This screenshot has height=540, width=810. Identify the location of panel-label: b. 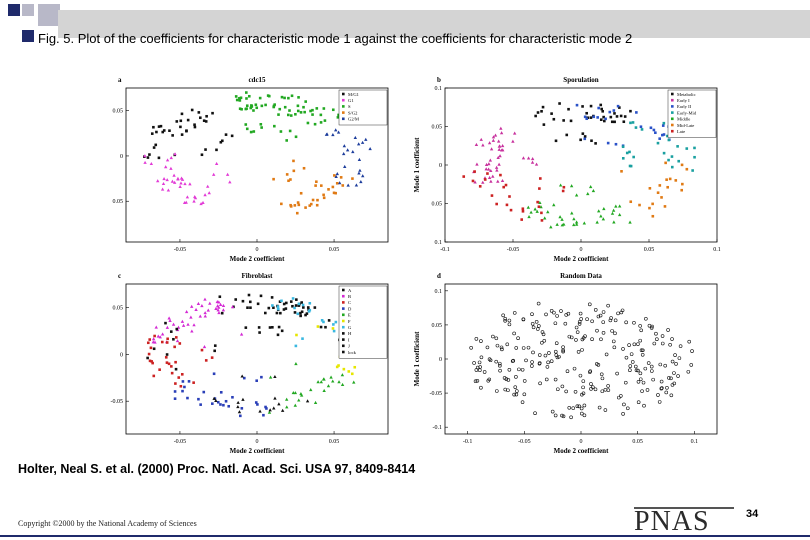
(439, 80).